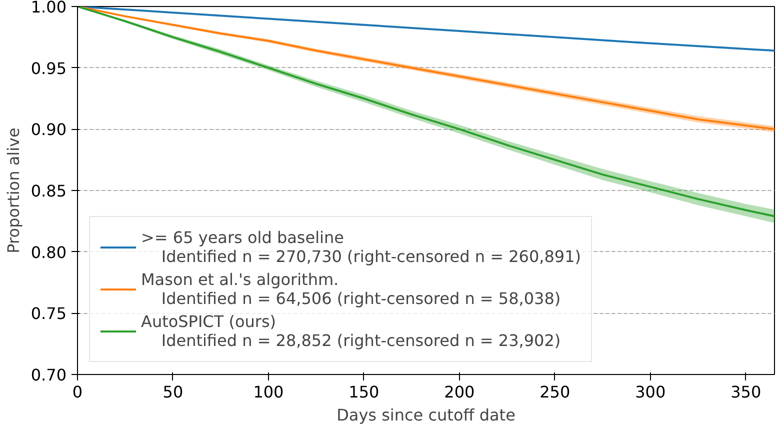  What do you see at coordinates (351, 289) in the screenshot?
I see `legend-label: Mason et al.'s algorithm. Identified n = 64,506 (right-censored n = 58,038)` at bounding box center [351, 289].